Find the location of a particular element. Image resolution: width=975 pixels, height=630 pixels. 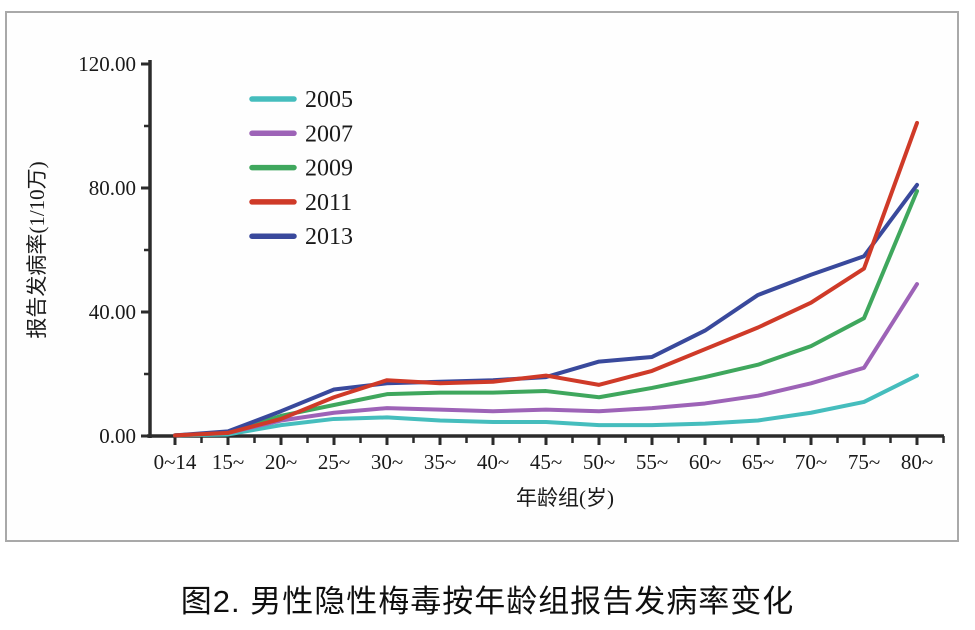

x-tick-label: 75~ is located at coordinates (864, 462).